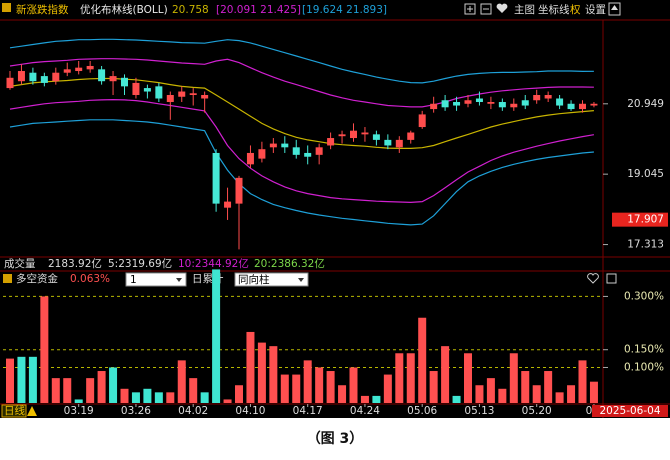  Describe the element at coordinates (645, 174) in the screenshot. I see `y-tick-label: 19.045` at that location.